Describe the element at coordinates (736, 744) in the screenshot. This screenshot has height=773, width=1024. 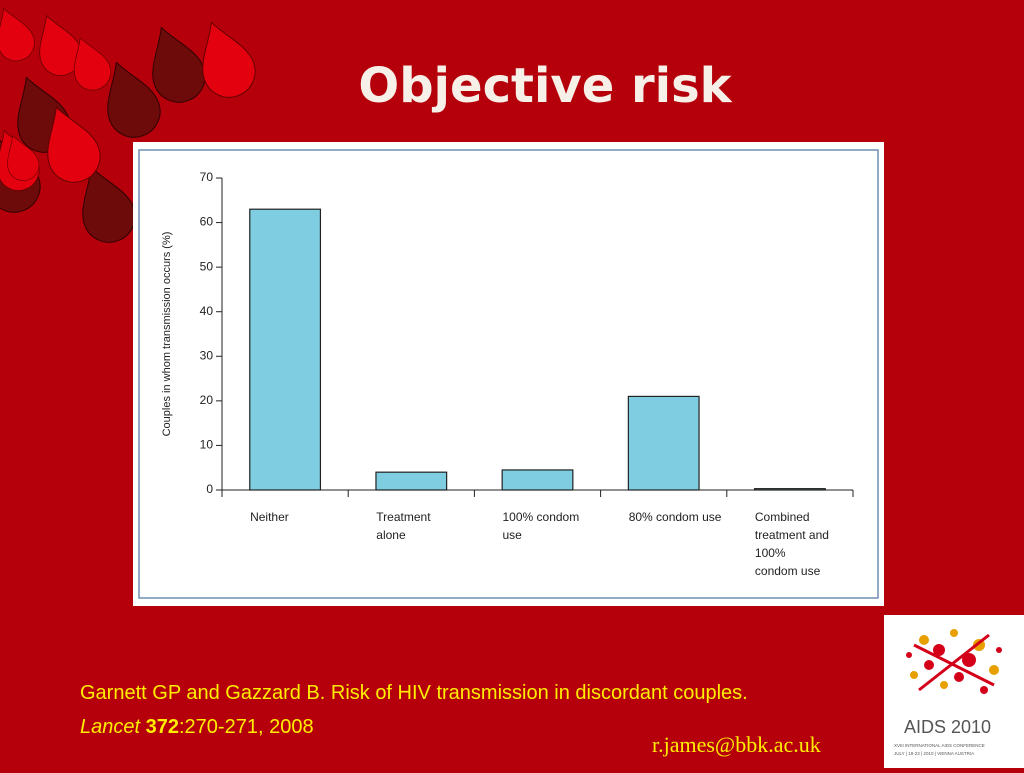
I see `email: r.james@bbk.ac.uk` at that location.